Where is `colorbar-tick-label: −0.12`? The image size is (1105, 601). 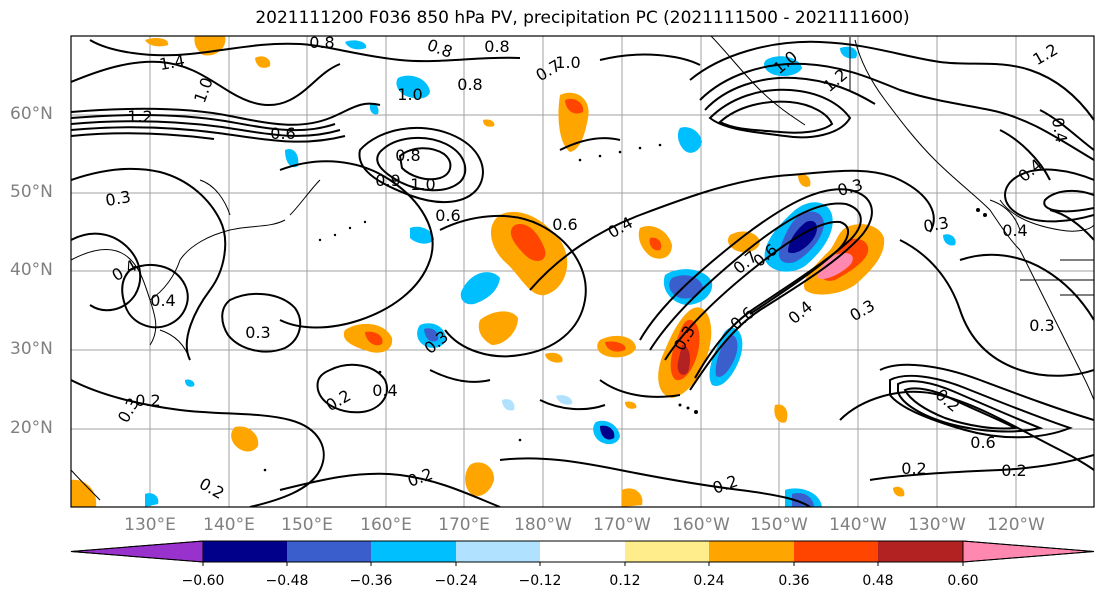 colorbar-tick-label: −0.12 is located at coordinates (540, 581).